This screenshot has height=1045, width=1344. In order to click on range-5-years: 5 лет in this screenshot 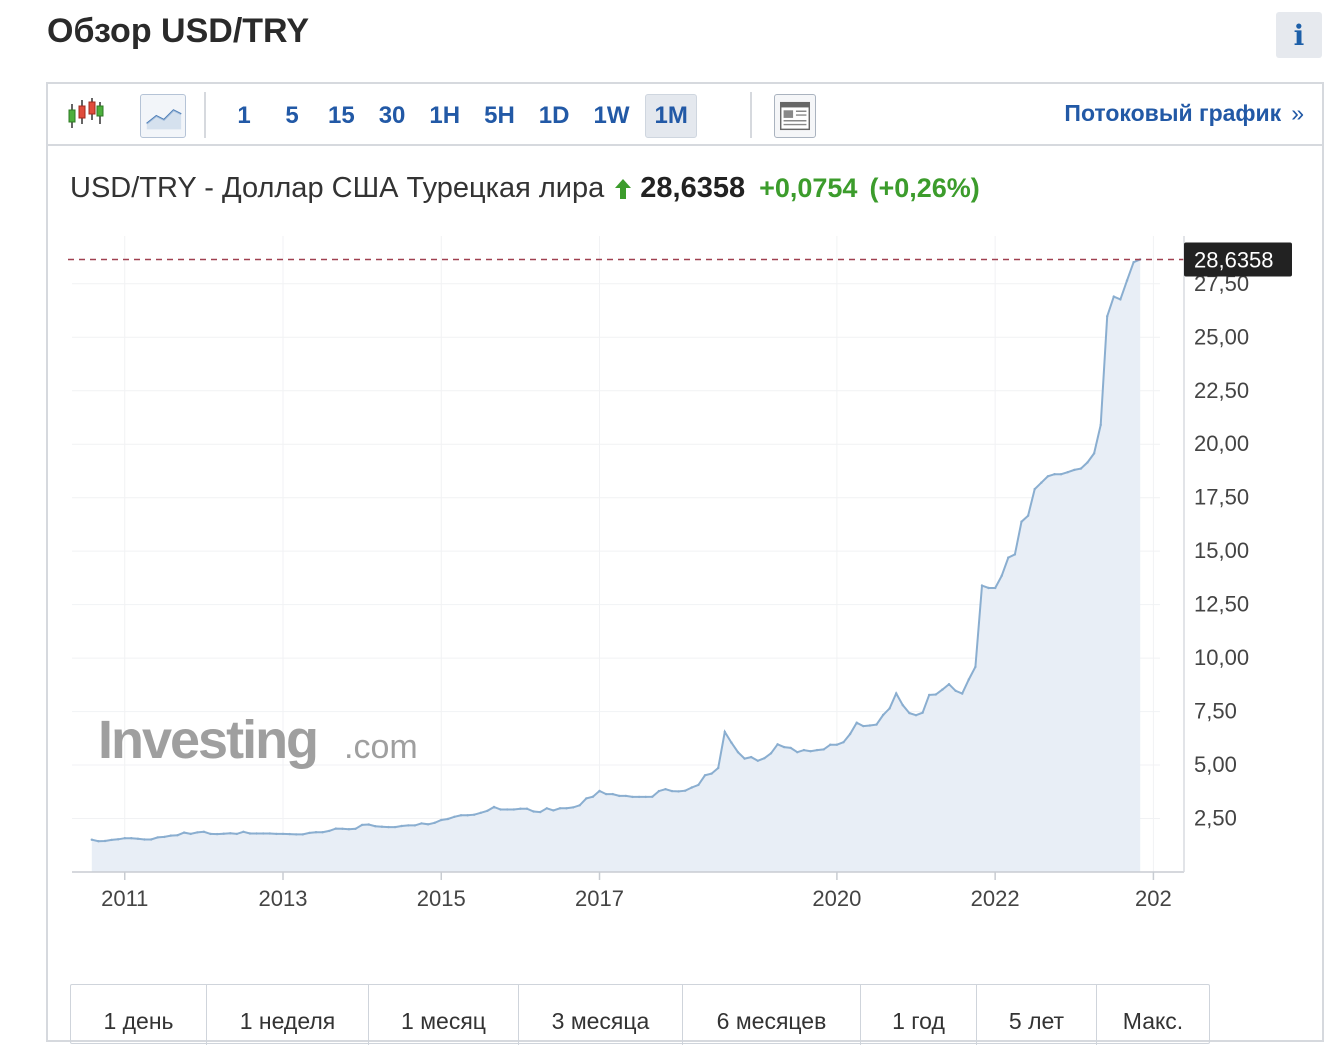, I will do `click(1037, 1015)`.